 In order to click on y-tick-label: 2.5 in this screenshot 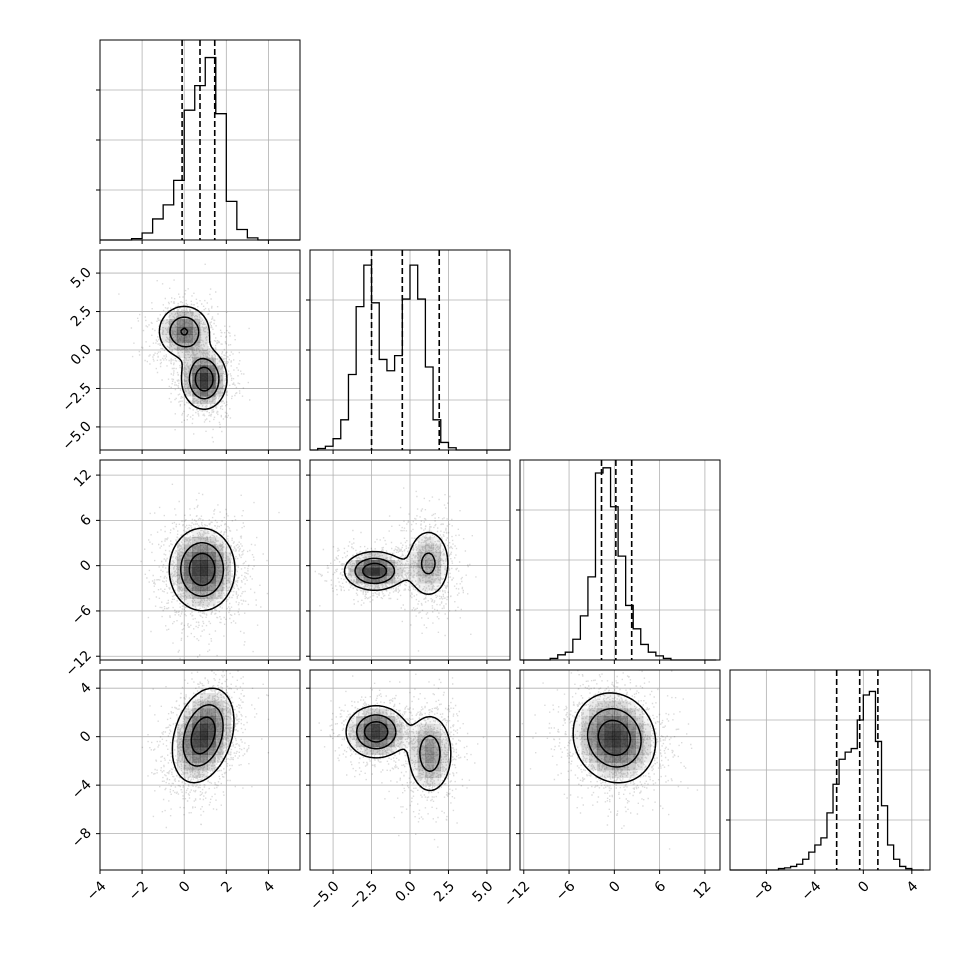, I will do `click(81, 316)`.